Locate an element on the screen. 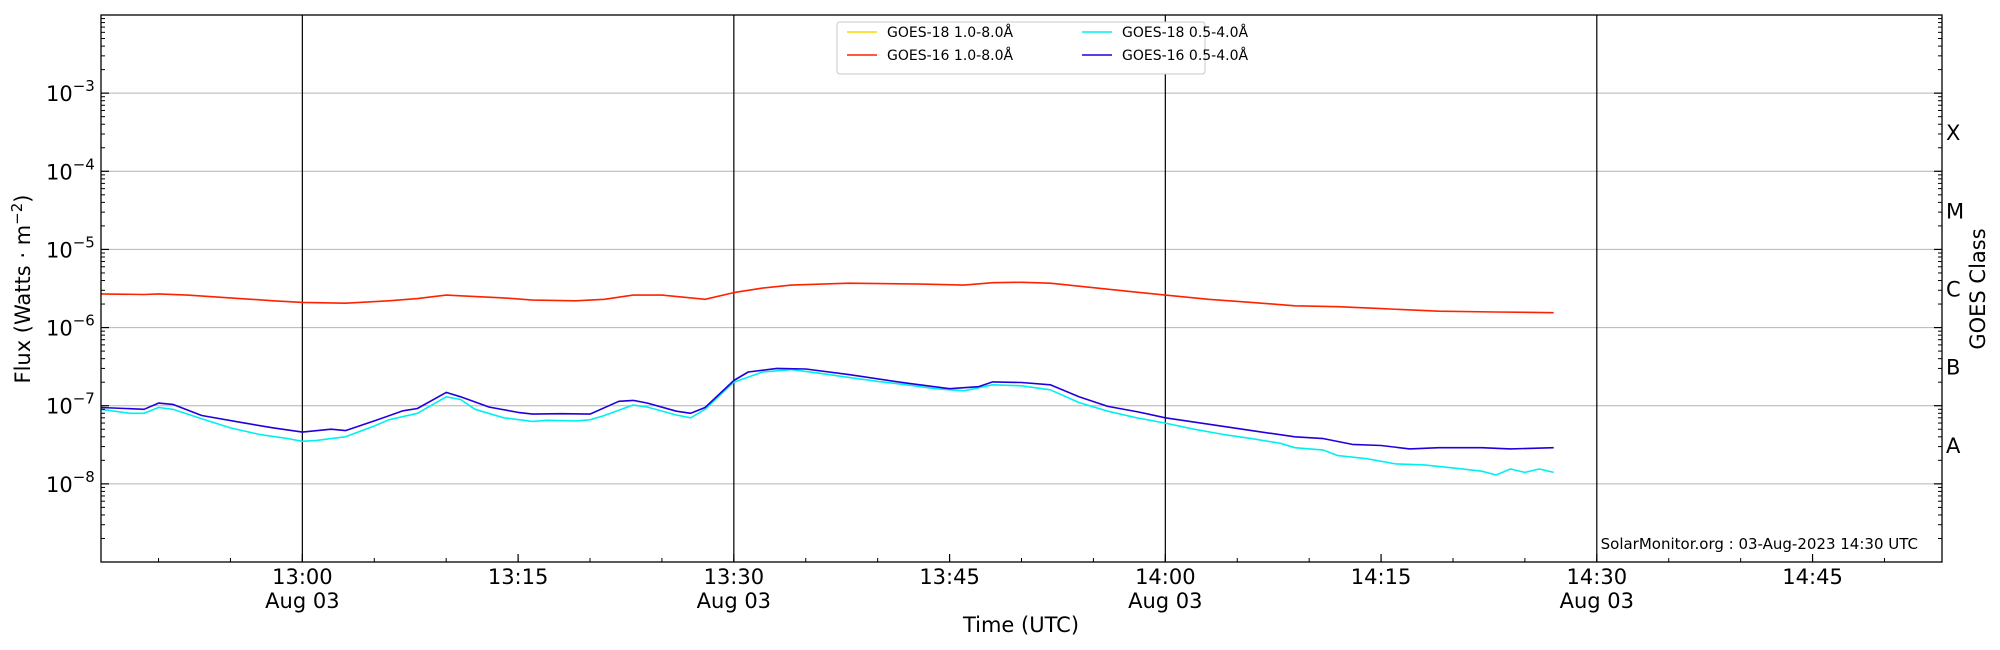  x-tick-label: 14:30 is located at coordinates (1597, 577).